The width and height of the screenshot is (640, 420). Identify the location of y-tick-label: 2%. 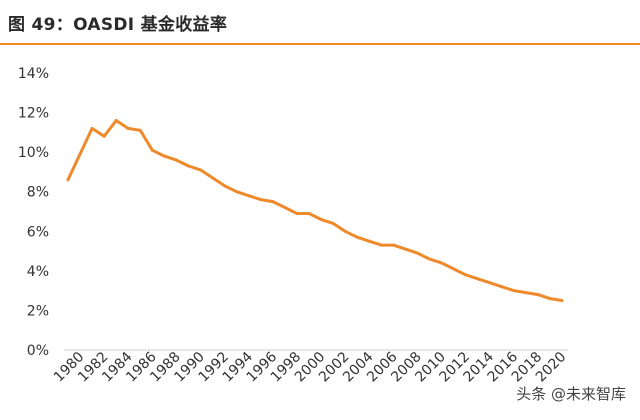
(38, 311).